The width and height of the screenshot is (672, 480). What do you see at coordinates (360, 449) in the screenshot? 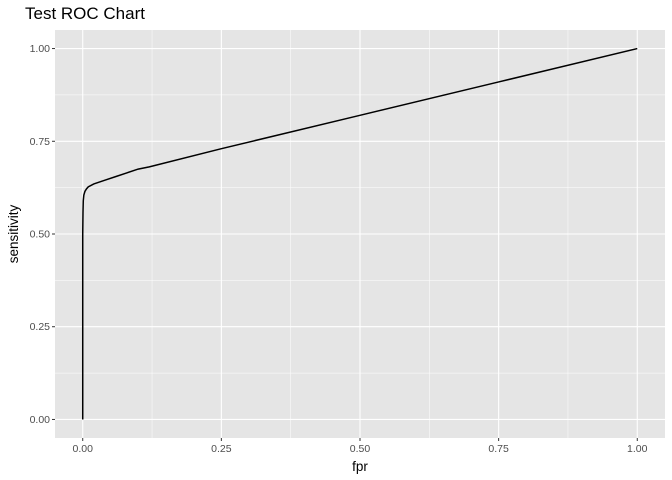
I see `x-tick-label: 0.50` at bounding box center [360, 449].